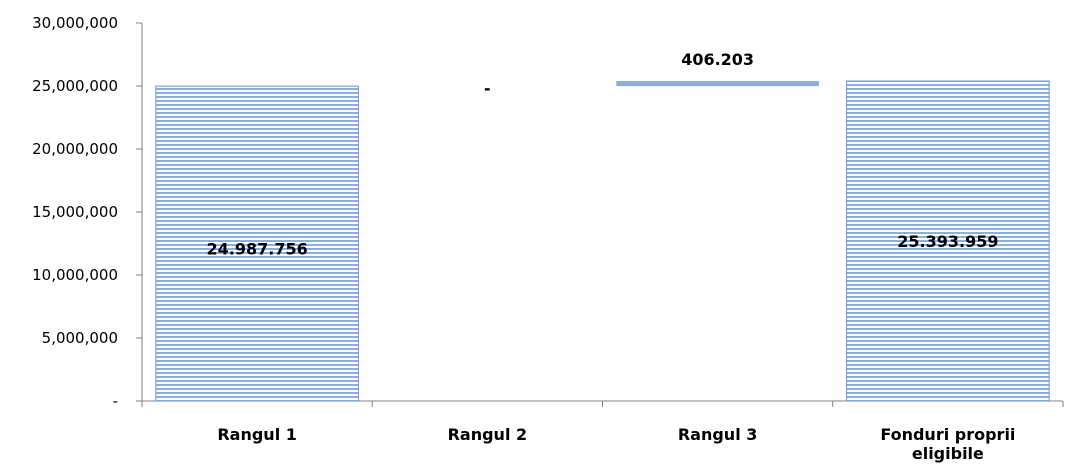  What do you see at coordinates (488, 434) in the screenshot?
I see `x-category-label: Rangul 2` at bounding box center [488, 434].